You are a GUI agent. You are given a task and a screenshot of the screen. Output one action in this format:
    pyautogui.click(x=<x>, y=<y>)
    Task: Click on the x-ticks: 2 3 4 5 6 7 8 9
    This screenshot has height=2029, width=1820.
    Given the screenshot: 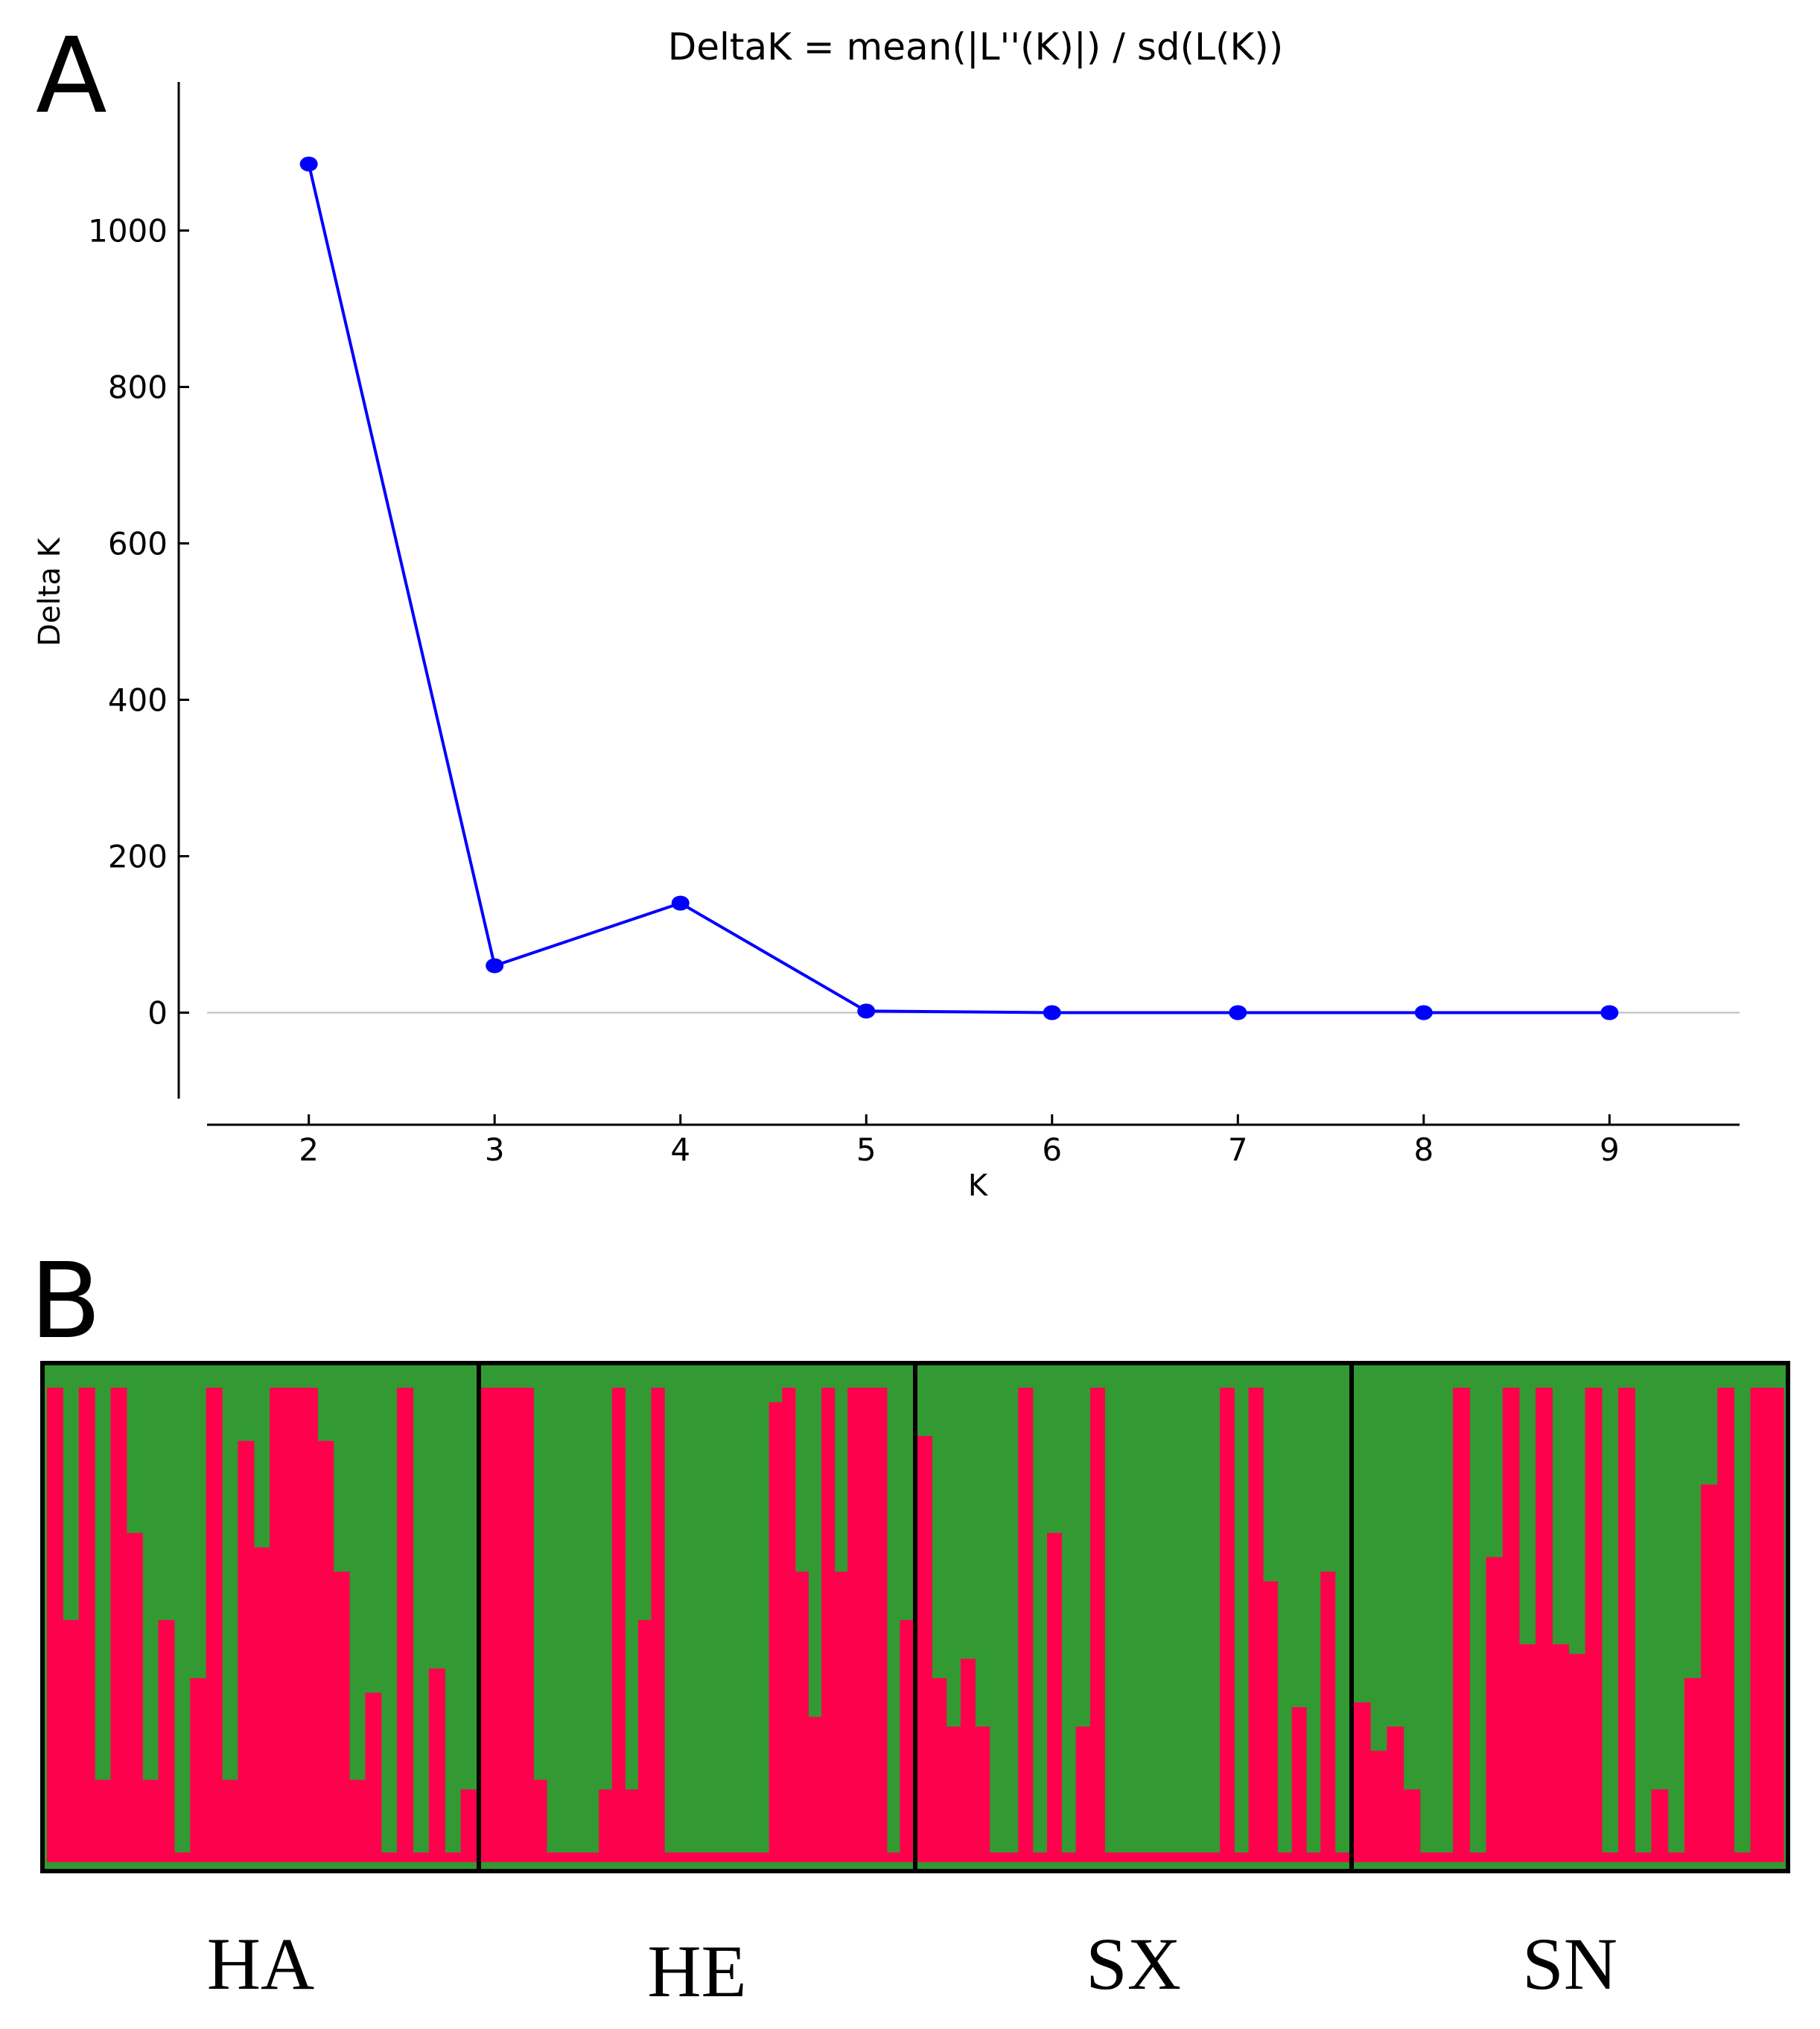 What is the action you would take?
    pyautogui.click(x=959, y=1141)
    